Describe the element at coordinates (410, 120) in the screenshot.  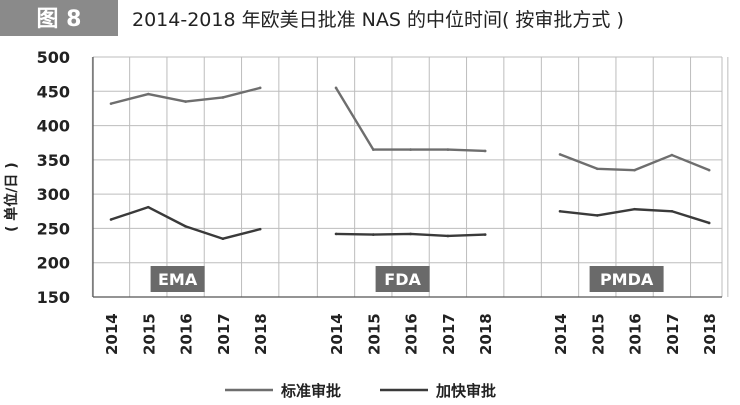
I see `series-line-fda-standard` at that location.